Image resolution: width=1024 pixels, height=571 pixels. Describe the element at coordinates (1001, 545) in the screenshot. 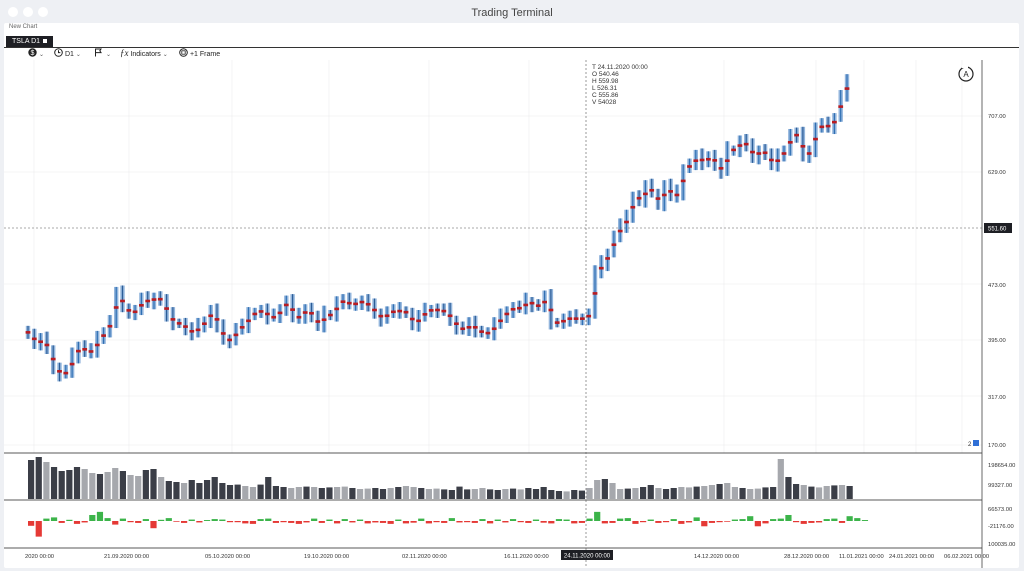

I see `delta-tick: 100035.00` at that location.